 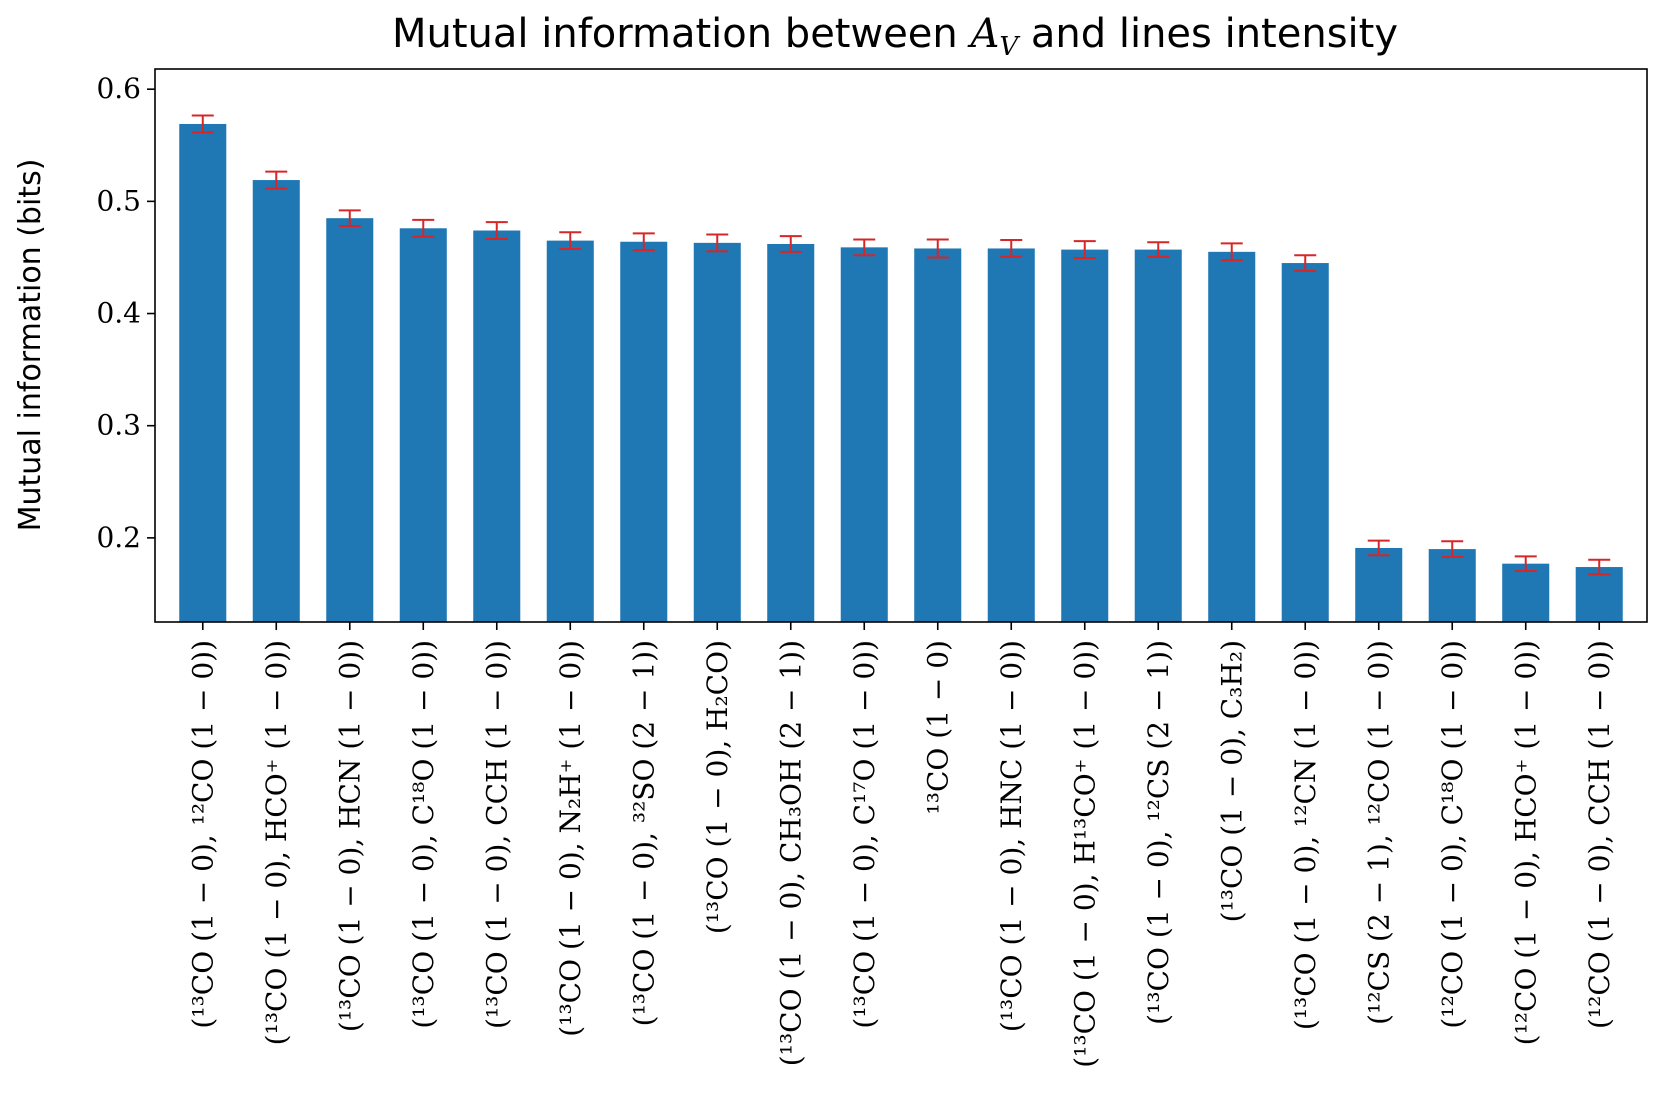 What do you see at coordinates (1599, 834) in the screenshot?
I see `x-tick-label: (¹²CO (1 − 0), CCH (1 − 0))` at bounding box center [1599, 834].